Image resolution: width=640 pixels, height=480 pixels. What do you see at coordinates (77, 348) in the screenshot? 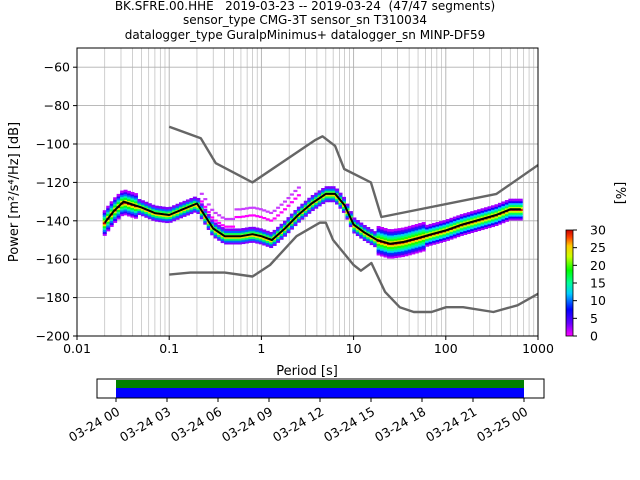
I see `x-tick-label: 0.01` at bounding box center [77, 348].